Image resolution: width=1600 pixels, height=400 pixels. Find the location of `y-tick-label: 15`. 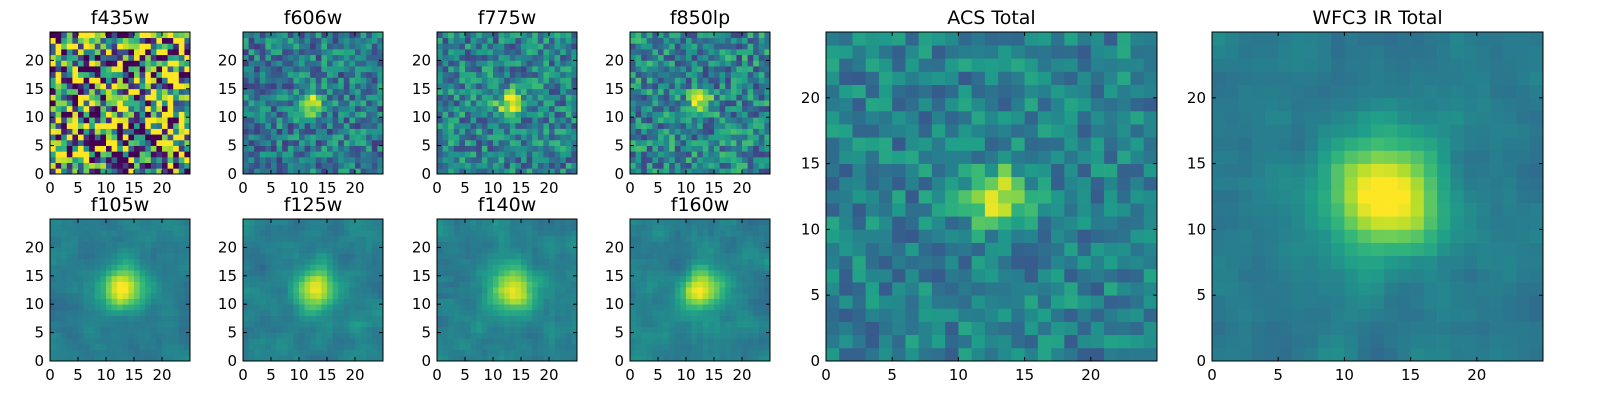

y-tick-label: 15 is located at coordinates (227, 276).